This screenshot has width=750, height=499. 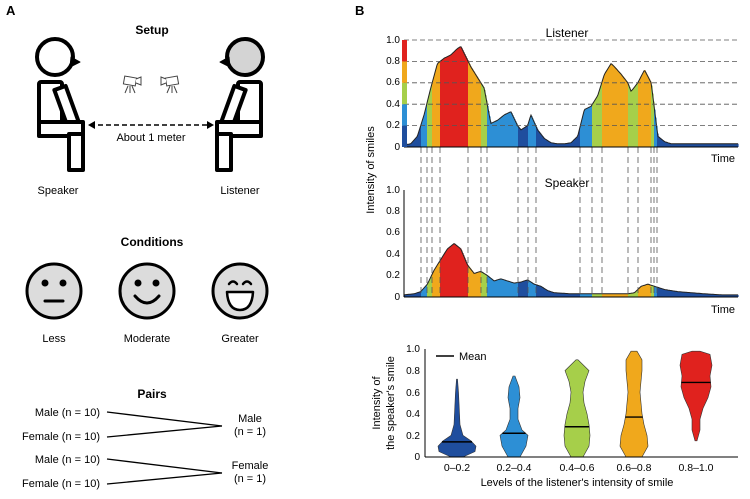 I want to click on face-greater-icon, so click(x=240, y=291).